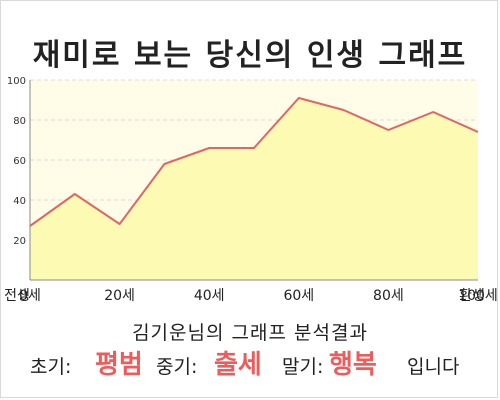 The width and height of the screenshot is (500, 400). What do you see at coordinates (119, 296) in the screenshot?
I see `x-tick-label: 20세` at bounding box center [119, 296].